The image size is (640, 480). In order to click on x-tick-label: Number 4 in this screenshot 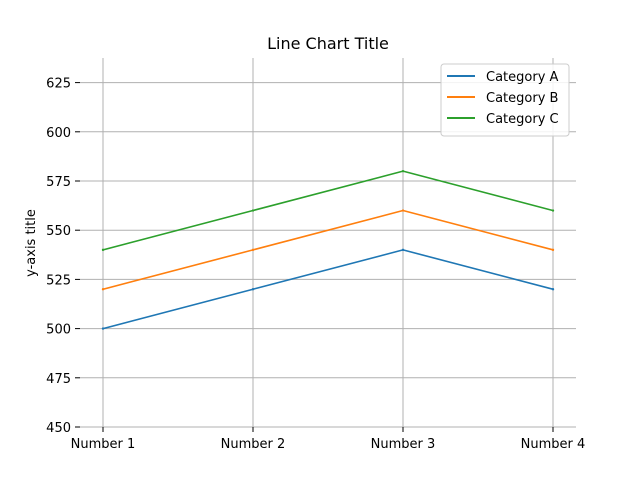, I will do `click(553, 444)`.